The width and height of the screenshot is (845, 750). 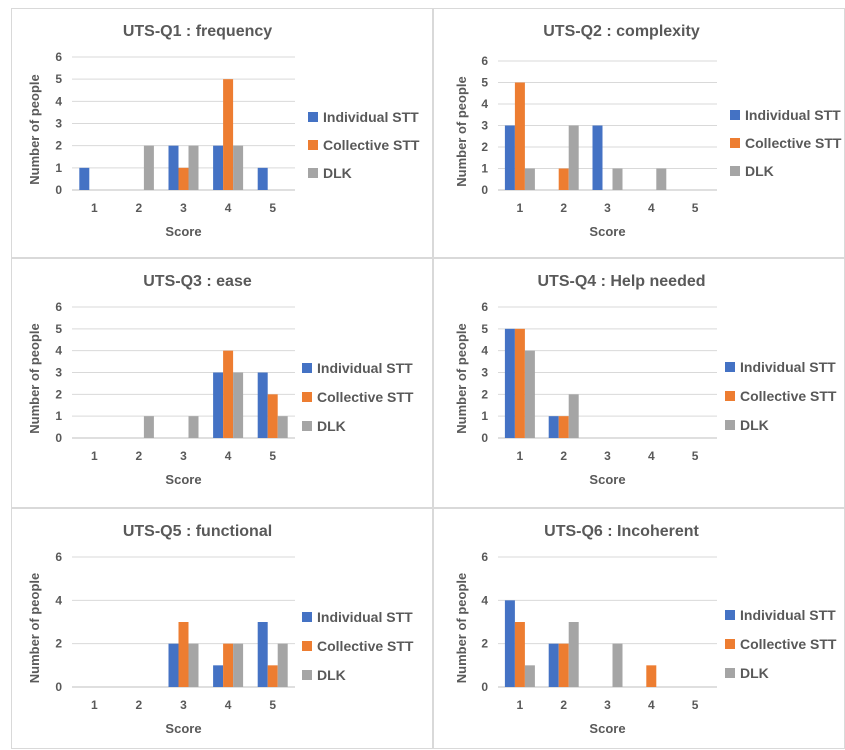 What do you see at coordinates (621, 31) in the screenshot?
I see `chart-title: UTS-Q2 : complexity` at bounding box center [621, 31].